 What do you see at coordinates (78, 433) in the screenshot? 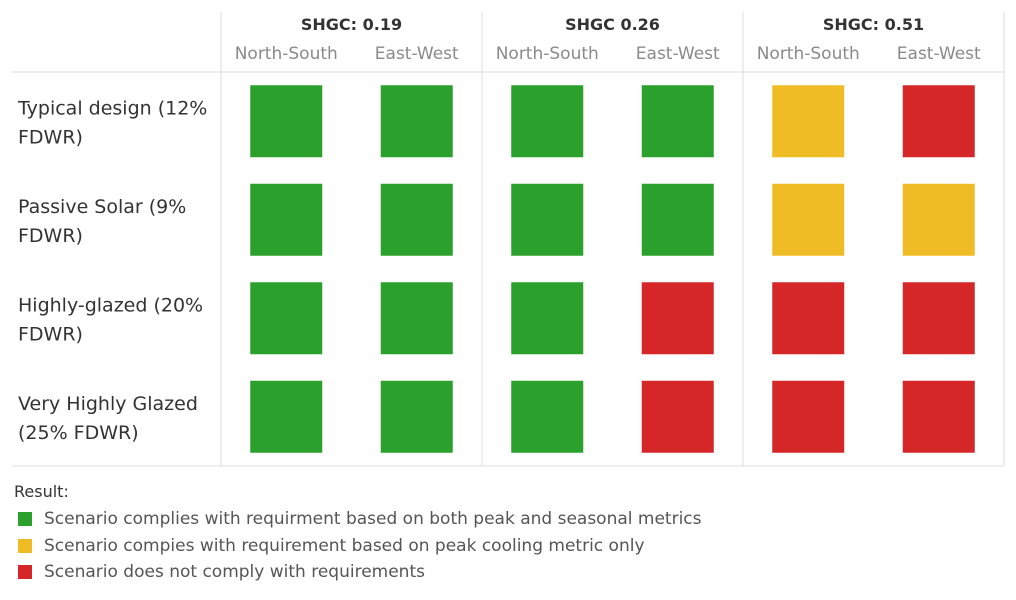
I see `row-label: (25% FDWR)` at bounding box center [78, 433].